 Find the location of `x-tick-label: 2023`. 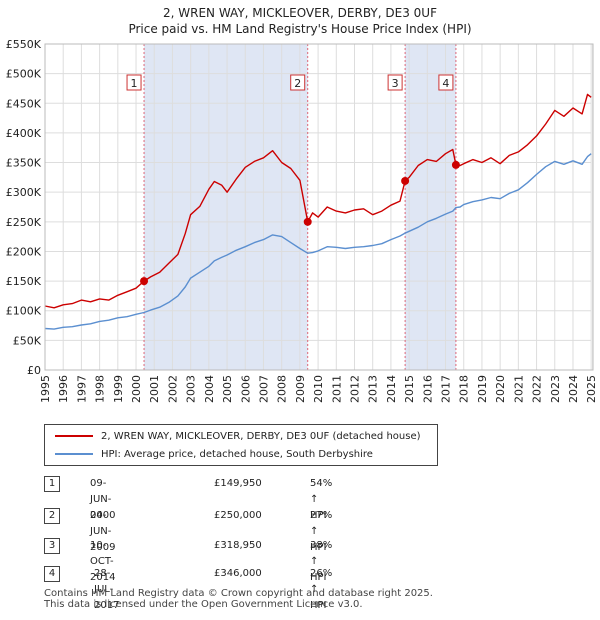

x-tick-label: 2023 is located at coordinates (555, 389).